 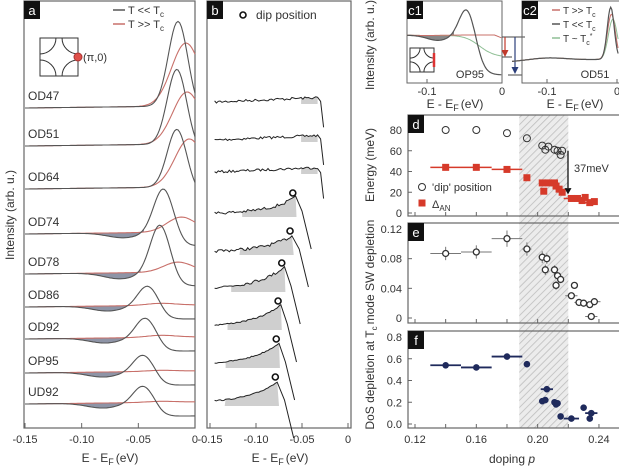 I want to click on sample-label: UD92, so click(x=43, y=392).